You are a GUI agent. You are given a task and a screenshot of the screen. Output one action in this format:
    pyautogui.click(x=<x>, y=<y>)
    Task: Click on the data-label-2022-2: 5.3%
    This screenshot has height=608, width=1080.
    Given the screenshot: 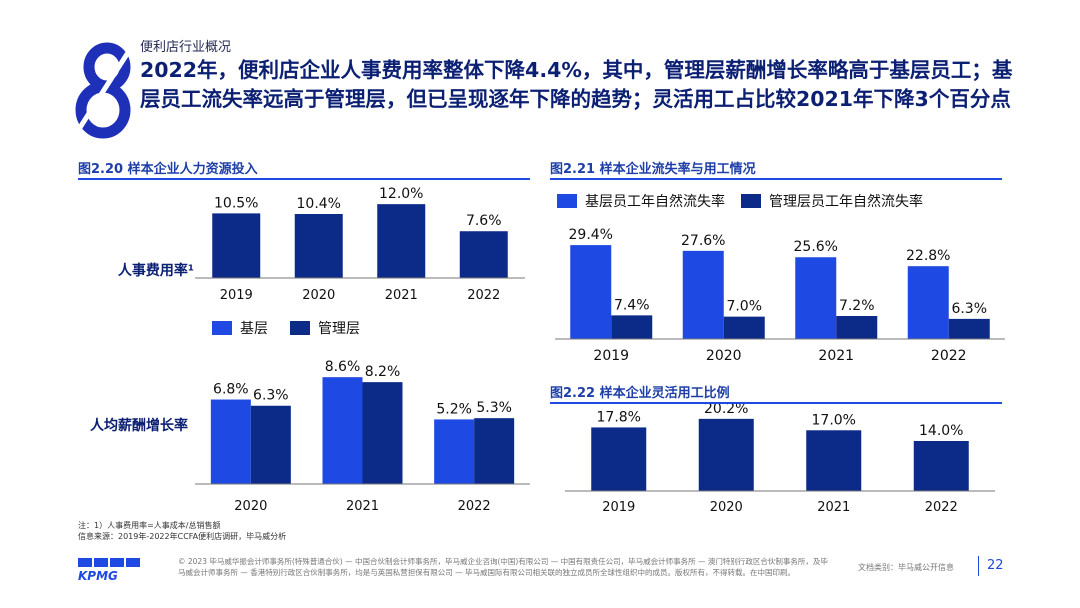 What is the action you would take?
    pyautogui.click(x=494, y=408)
    